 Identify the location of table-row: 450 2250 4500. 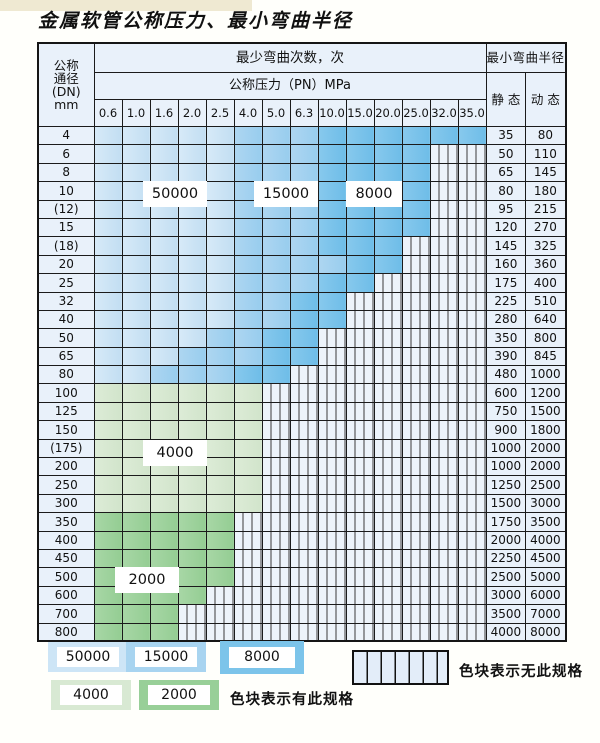
(302, 558).